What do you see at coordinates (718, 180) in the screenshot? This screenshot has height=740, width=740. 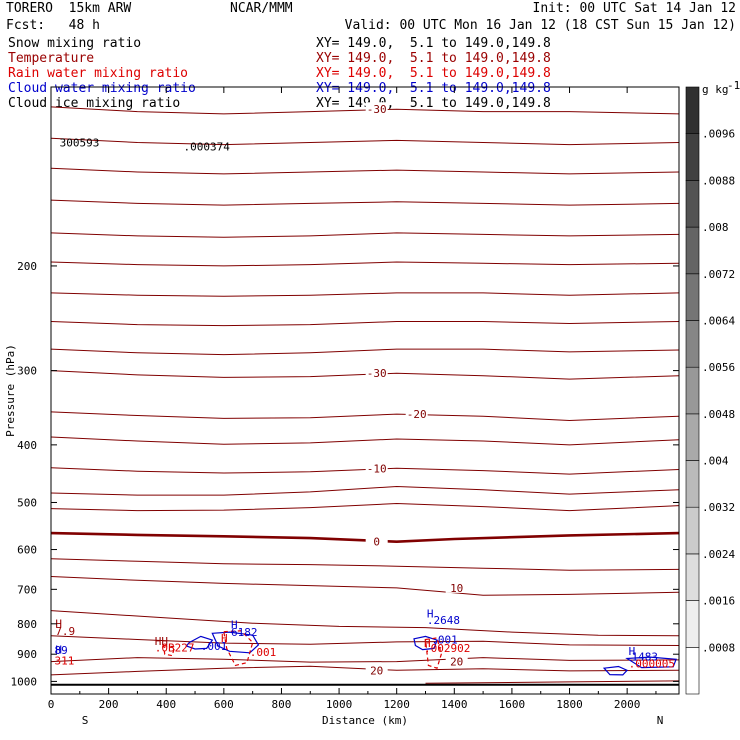 I see `colorbar-level-label: .0088` at bounding box center [718, 180].